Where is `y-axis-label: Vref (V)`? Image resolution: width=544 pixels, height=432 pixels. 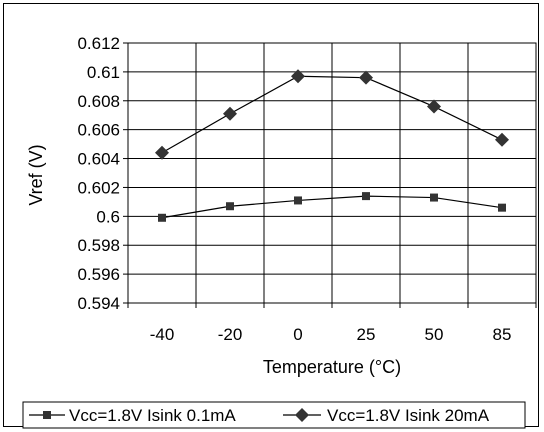 y-axis-label: Vref (V) is located at coordinates (36, 174).